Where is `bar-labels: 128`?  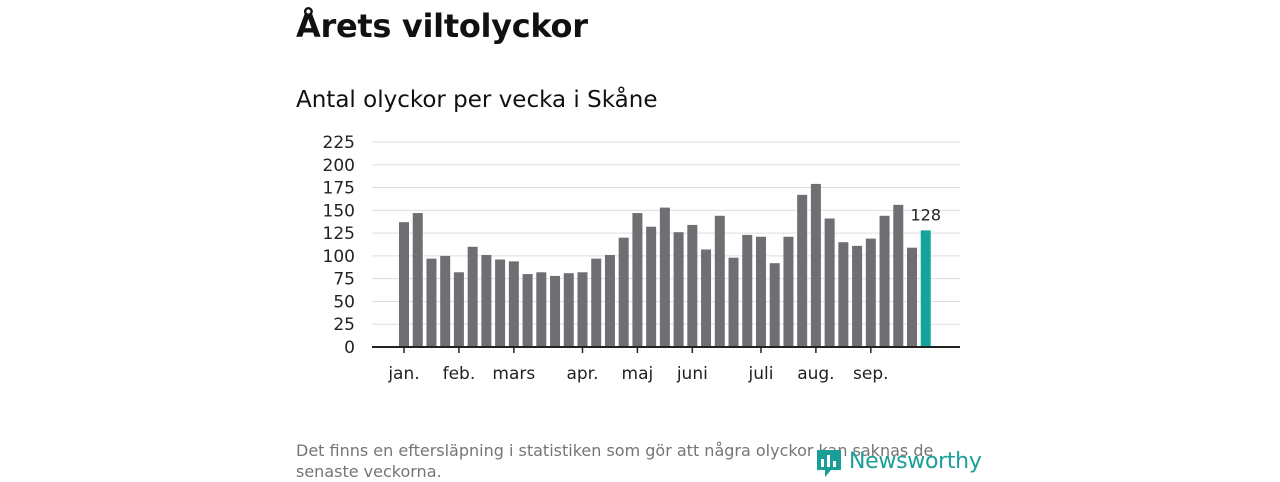 bar-labels: 128 is located at coordinates (925, 214).